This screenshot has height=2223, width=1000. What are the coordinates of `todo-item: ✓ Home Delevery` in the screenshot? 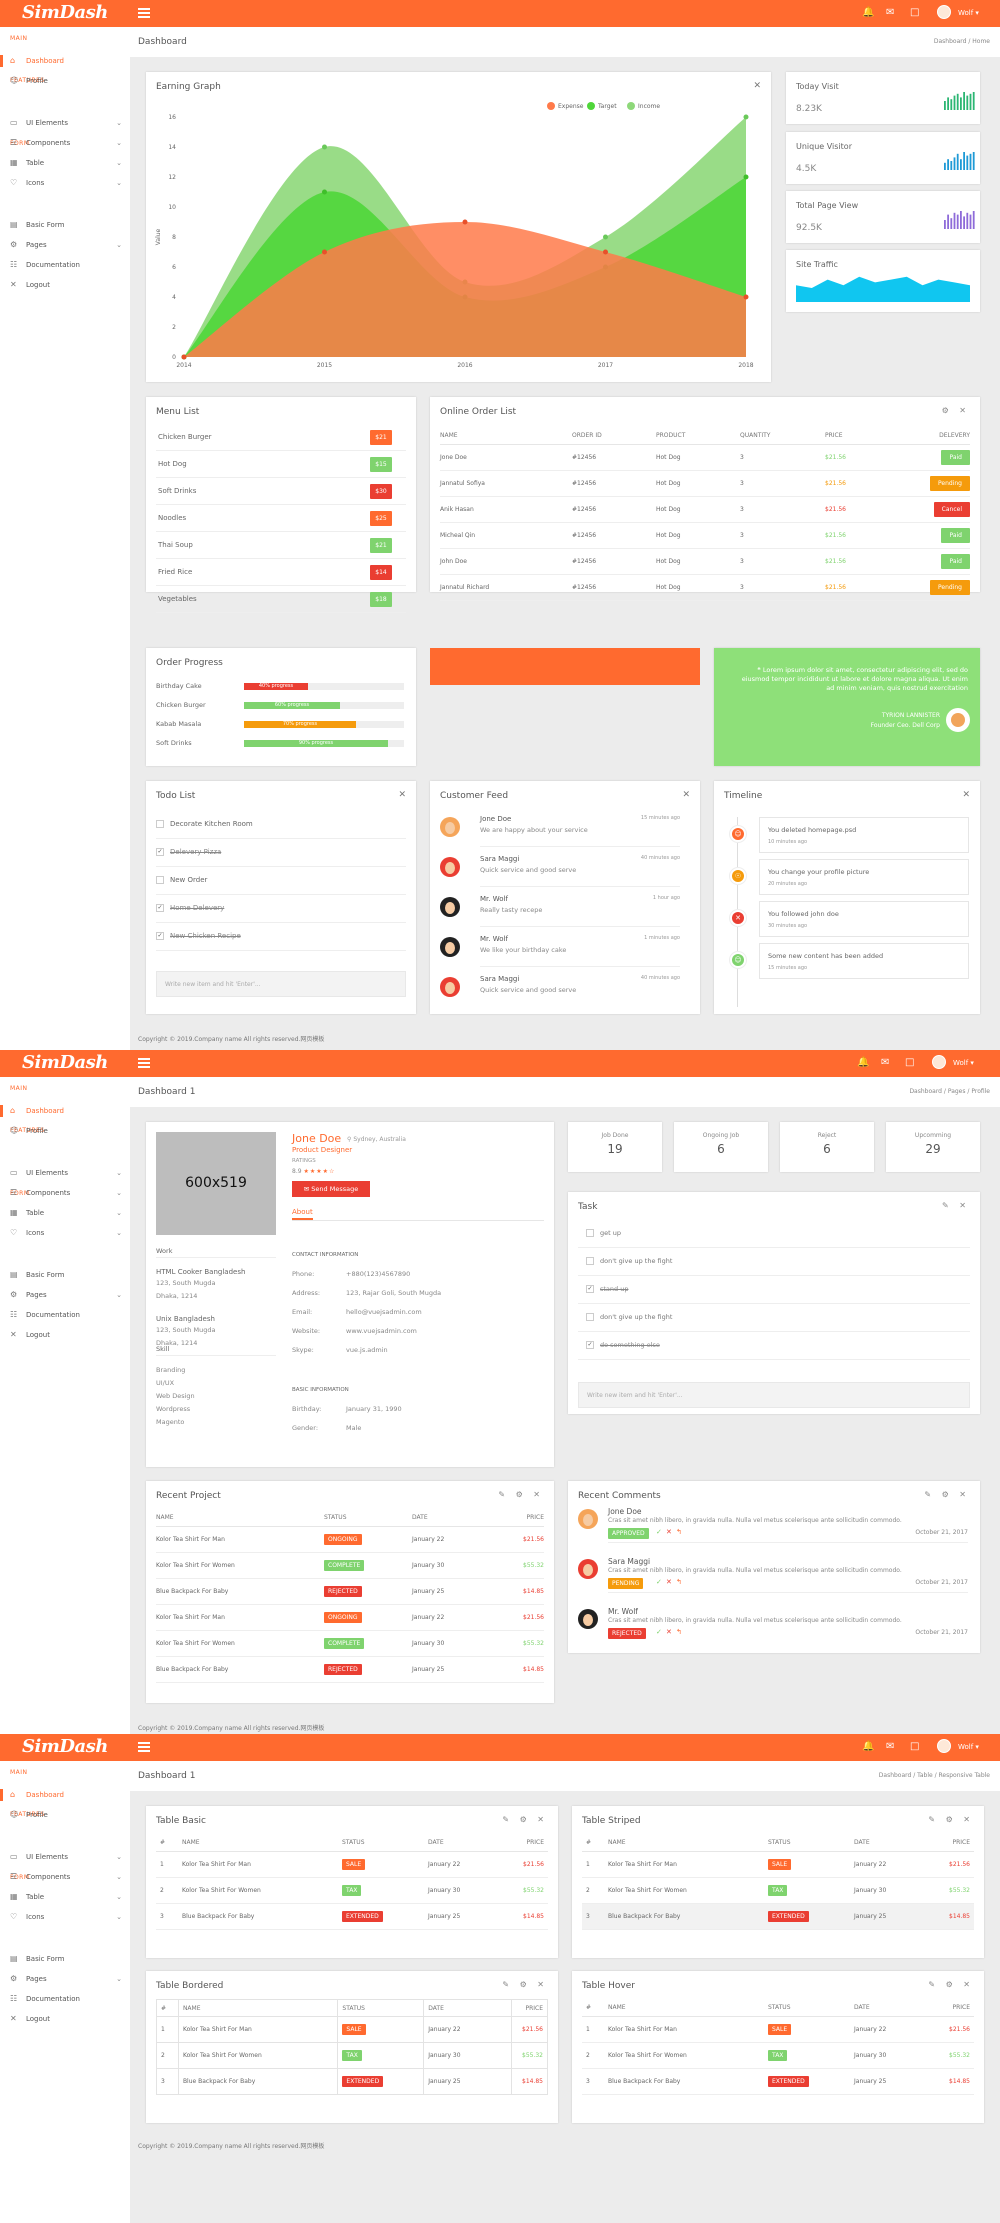 It's located at (281, 909).